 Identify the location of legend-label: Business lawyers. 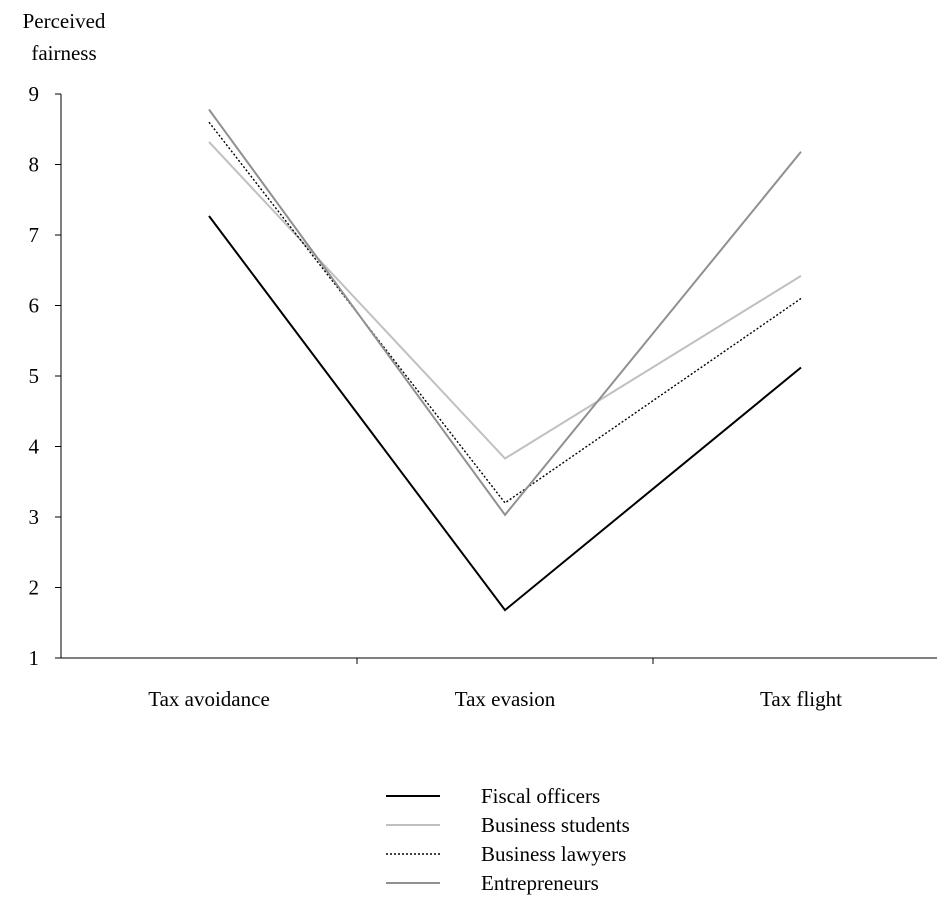
(553, 854).